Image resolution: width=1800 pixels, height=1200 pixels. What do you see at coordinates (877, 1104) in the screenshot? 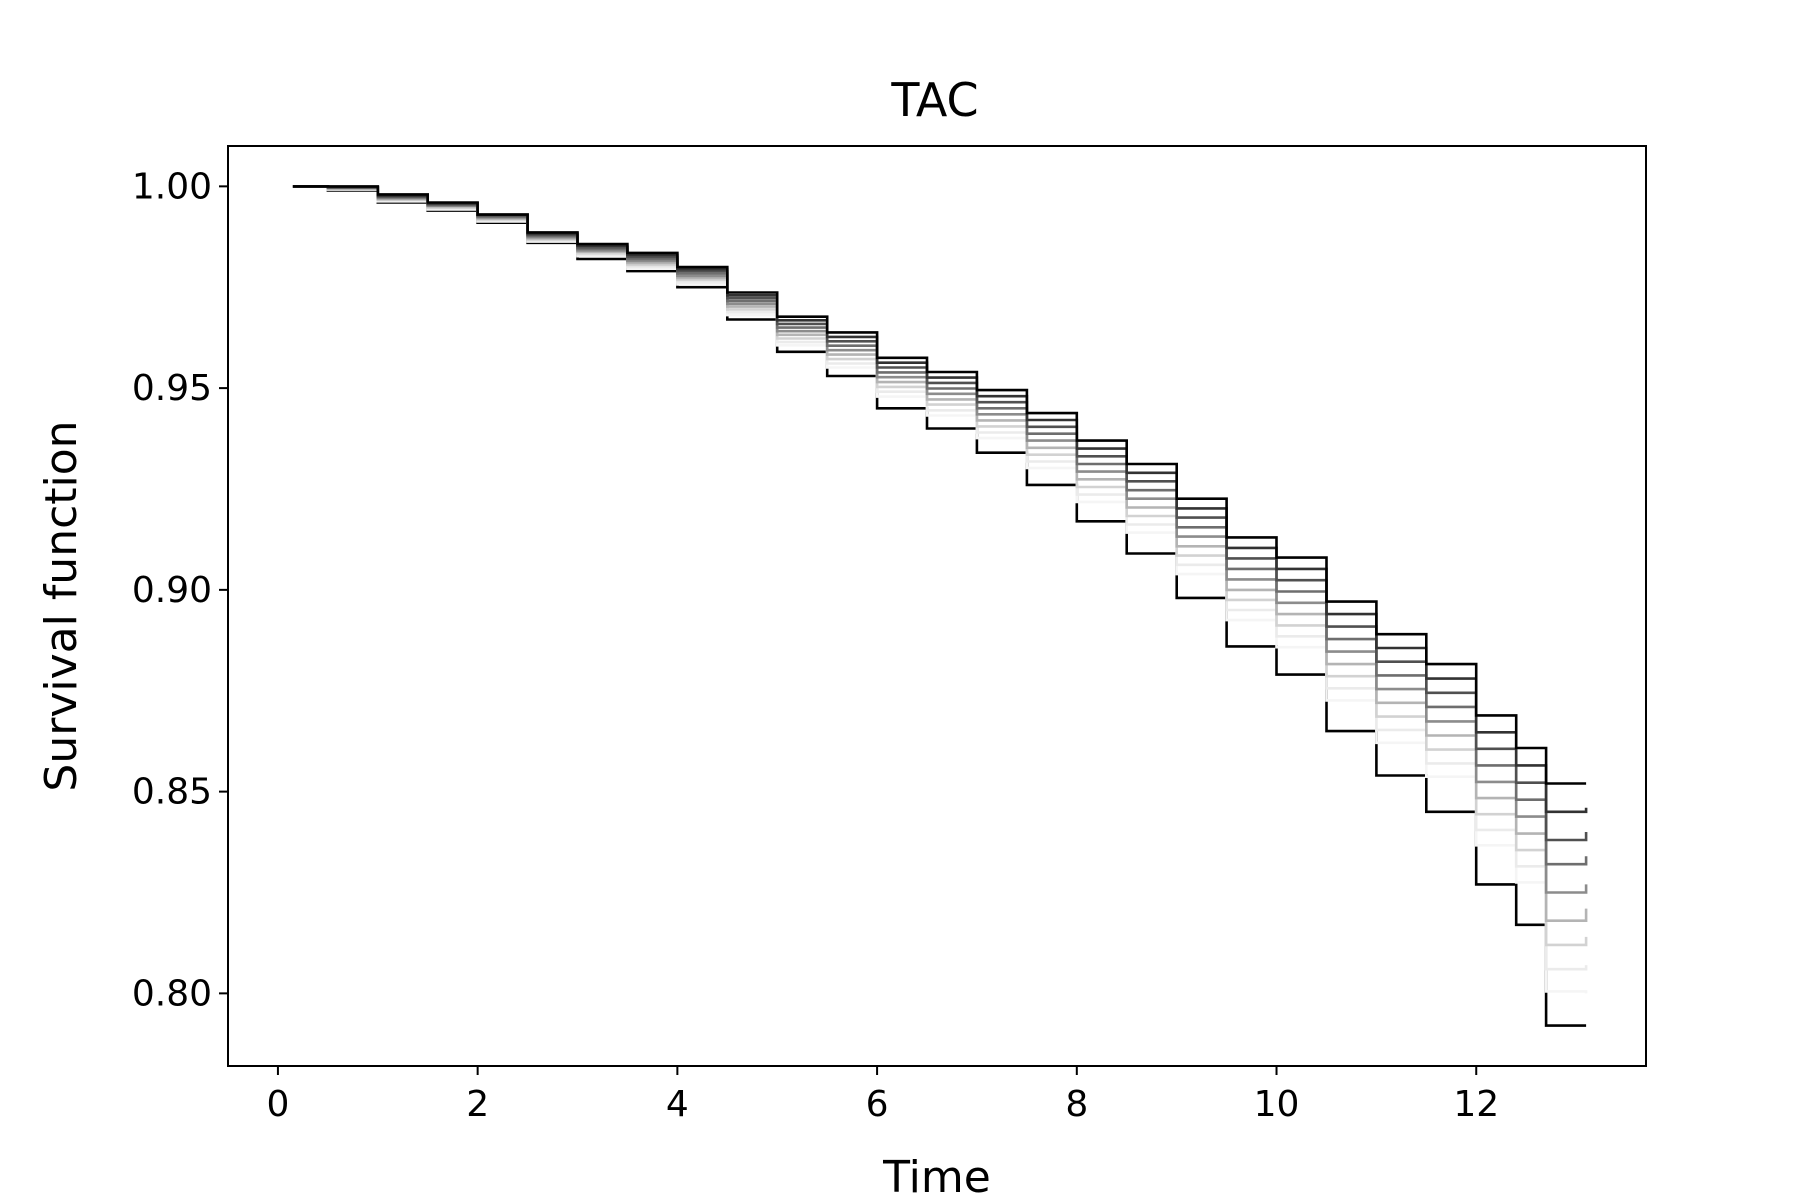
I see `x-tick-label: 6` at bounding box center [877, 1104].